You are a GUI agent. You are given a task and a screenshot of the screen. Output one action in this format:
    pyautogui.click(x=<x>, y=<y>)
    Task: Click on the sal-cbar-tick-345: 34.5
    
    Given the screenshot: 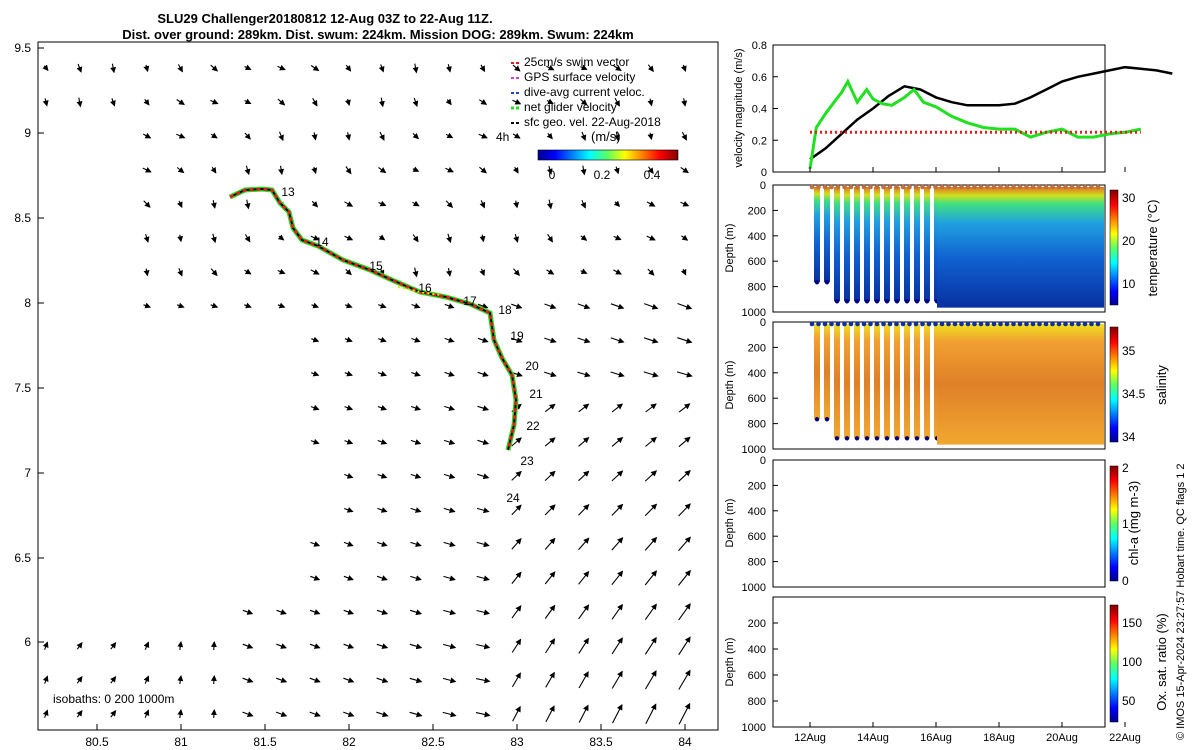 What is the action you would take?
    pyautogui.click(x=1134, y=394)
    